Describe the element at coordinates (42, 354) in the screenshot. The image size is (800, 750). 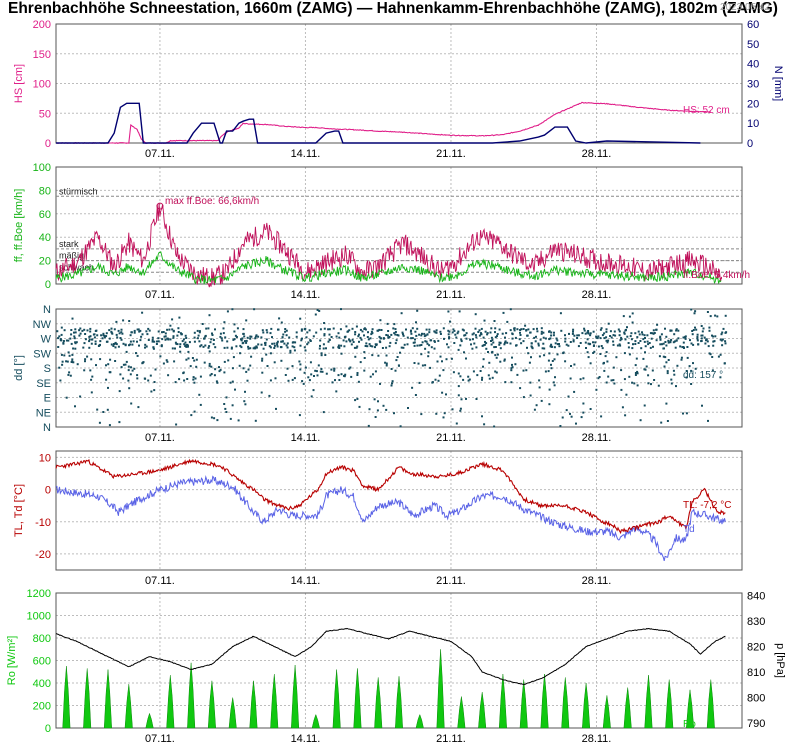
I see `y-tick-label: SW` at that location.